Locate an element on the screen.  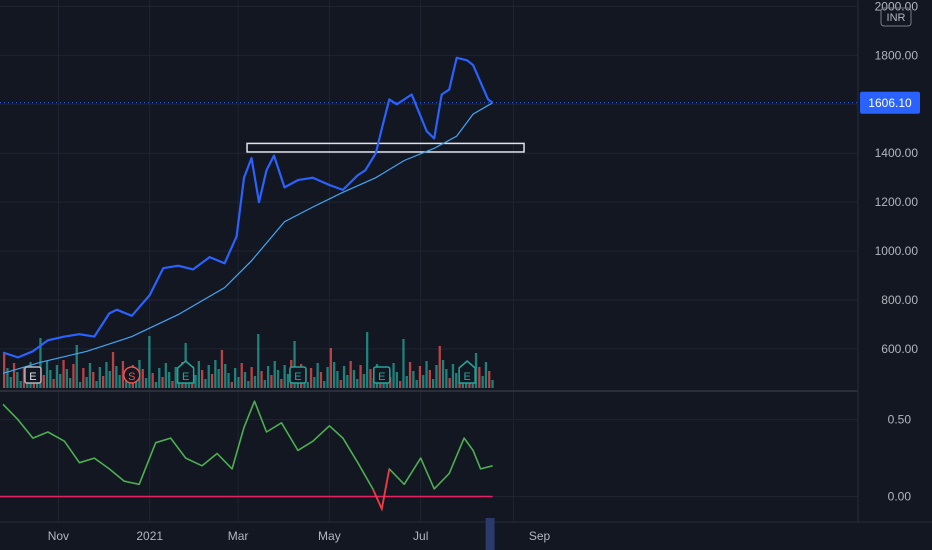
last-price-text: 1606.10 is located at coordinates (890, 103).